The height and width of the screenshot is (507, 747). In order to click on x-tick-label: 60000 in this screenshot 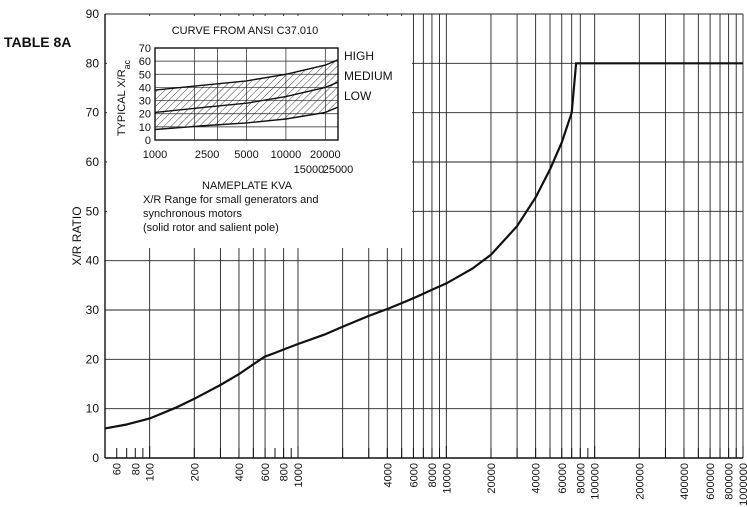, I will do `click(563, 478)`.